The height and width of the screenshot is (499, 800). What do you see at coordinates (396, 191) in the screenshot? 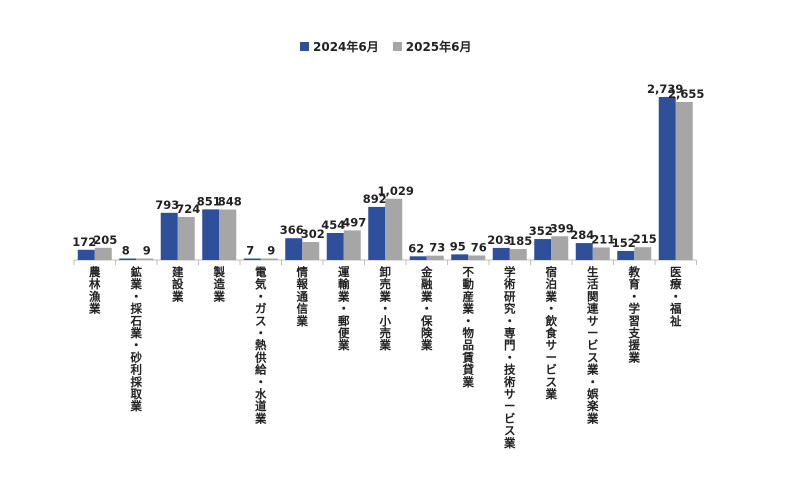
I see `data-label-2025-7: 1,029` at bounding box center [396, 191].